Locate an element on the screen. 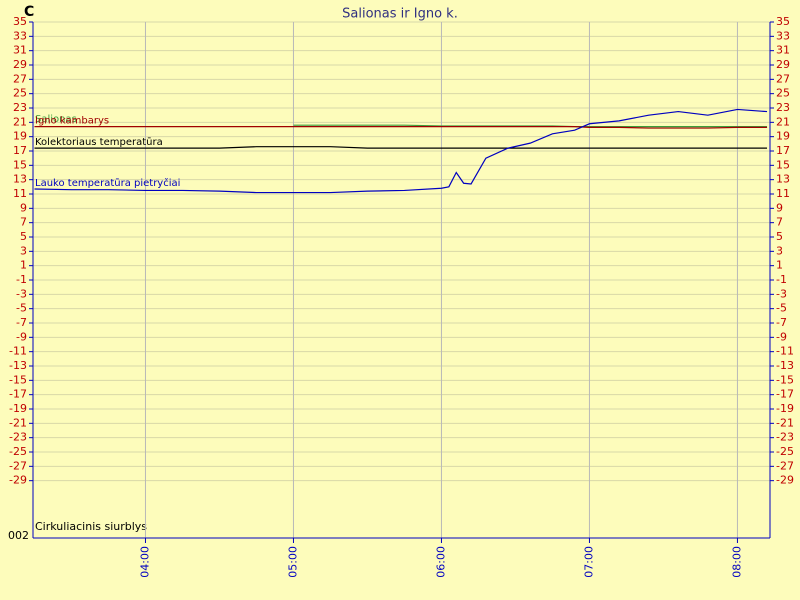 This screenshot has width=800, height=600. y-tick-label: 25 is located at coordinates (20, 93).